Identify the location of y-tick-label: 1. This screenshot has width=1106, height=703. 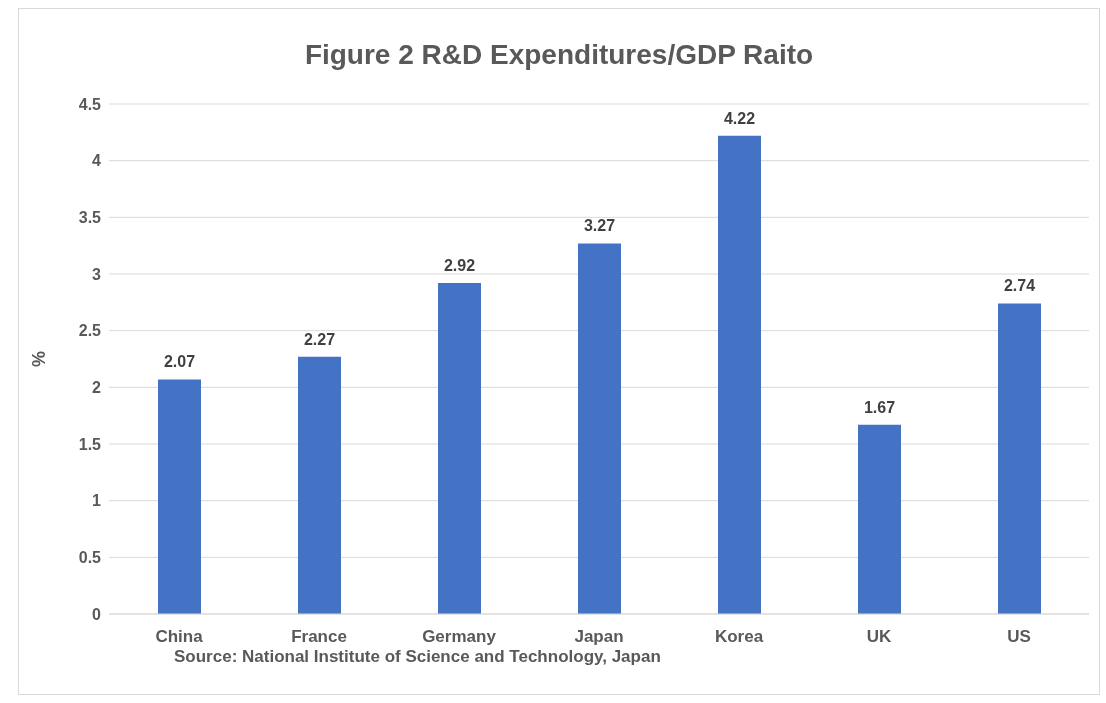
(97, 501).